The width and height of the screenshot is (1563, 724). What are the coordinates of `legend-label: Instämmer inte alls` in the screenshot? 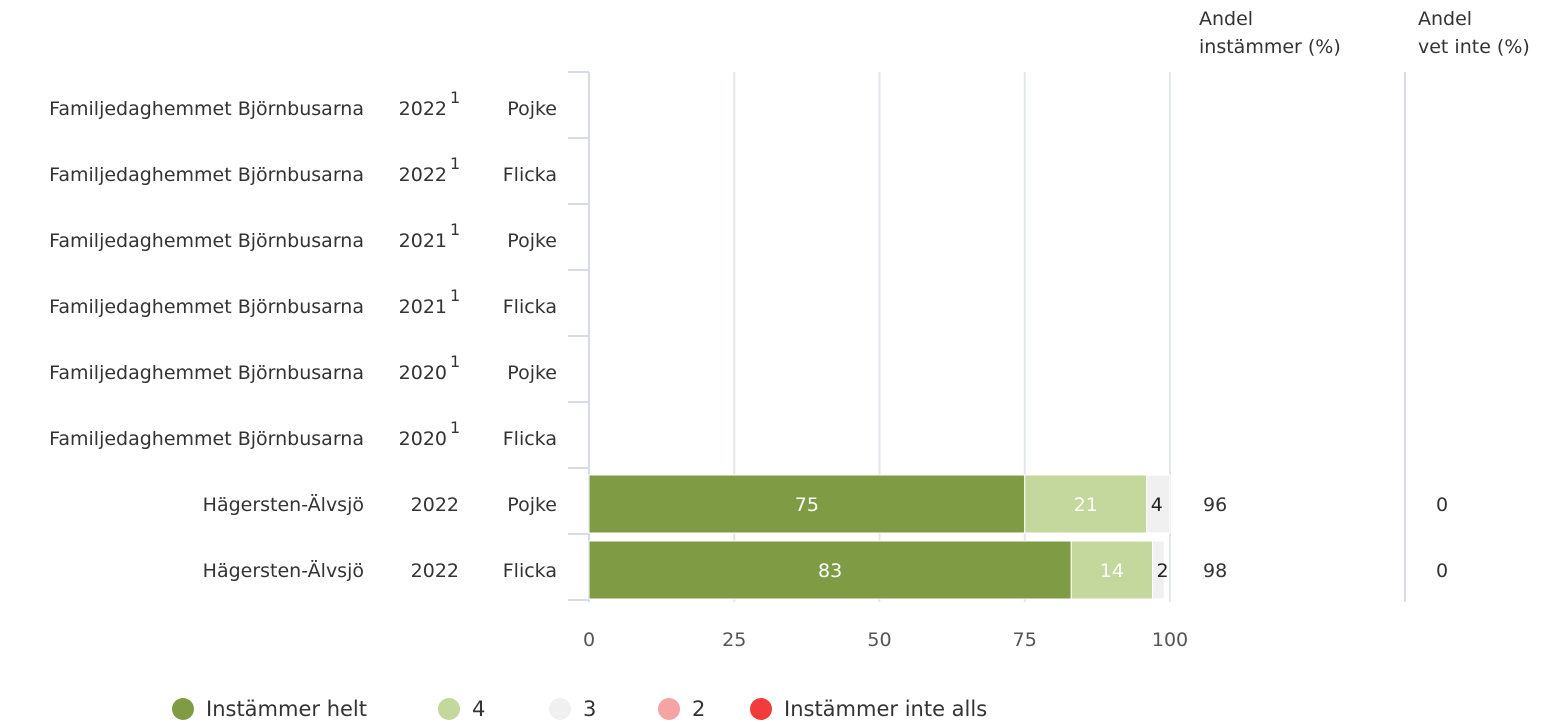 It's located at (886, 709).